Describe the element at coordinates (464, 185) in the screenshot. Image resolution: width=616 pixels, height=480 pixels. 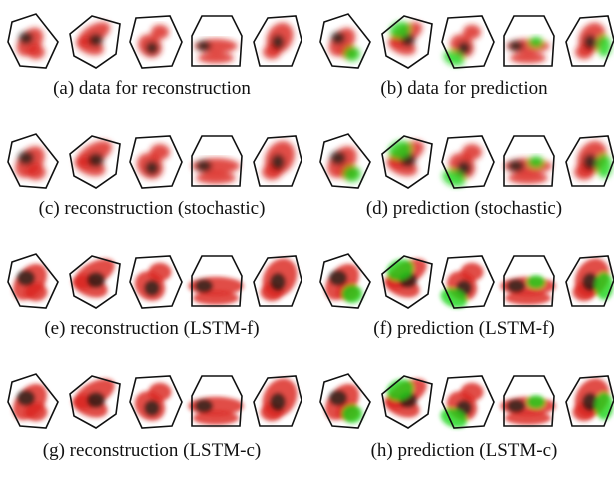
I see `panel-d: (d) prediction (stochastic)` at that location.